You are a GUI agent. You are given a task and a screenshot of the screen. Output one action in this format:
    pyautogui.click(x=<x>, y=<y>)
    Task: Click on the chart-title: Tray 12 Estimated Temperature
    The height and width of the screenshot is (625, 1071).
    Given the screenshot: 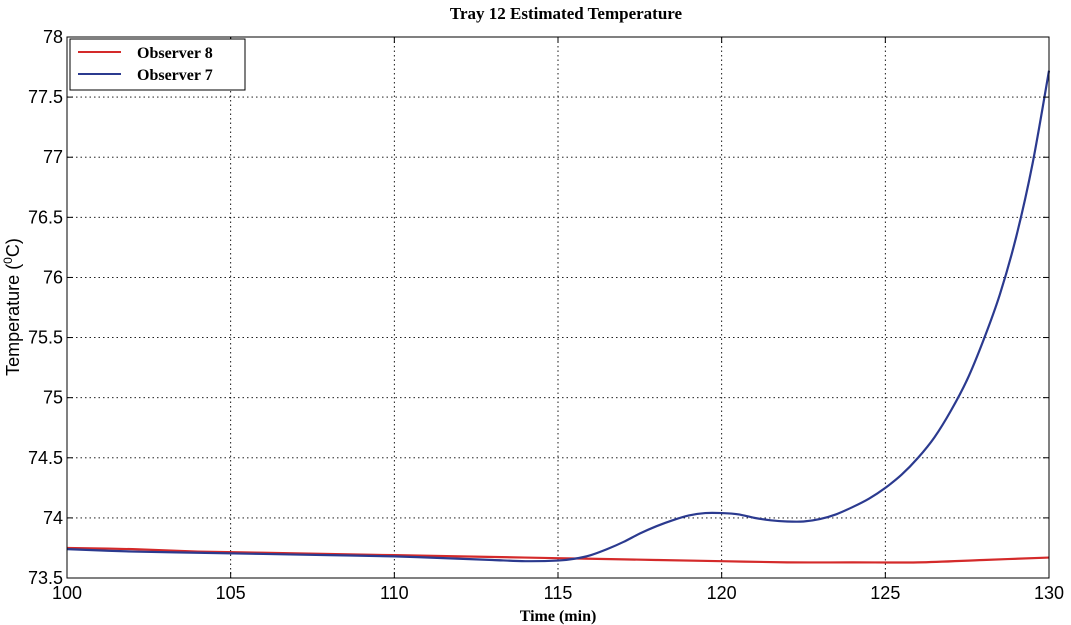 What is the action you would take?
    pyautogui.click(x=566, y=13)
    